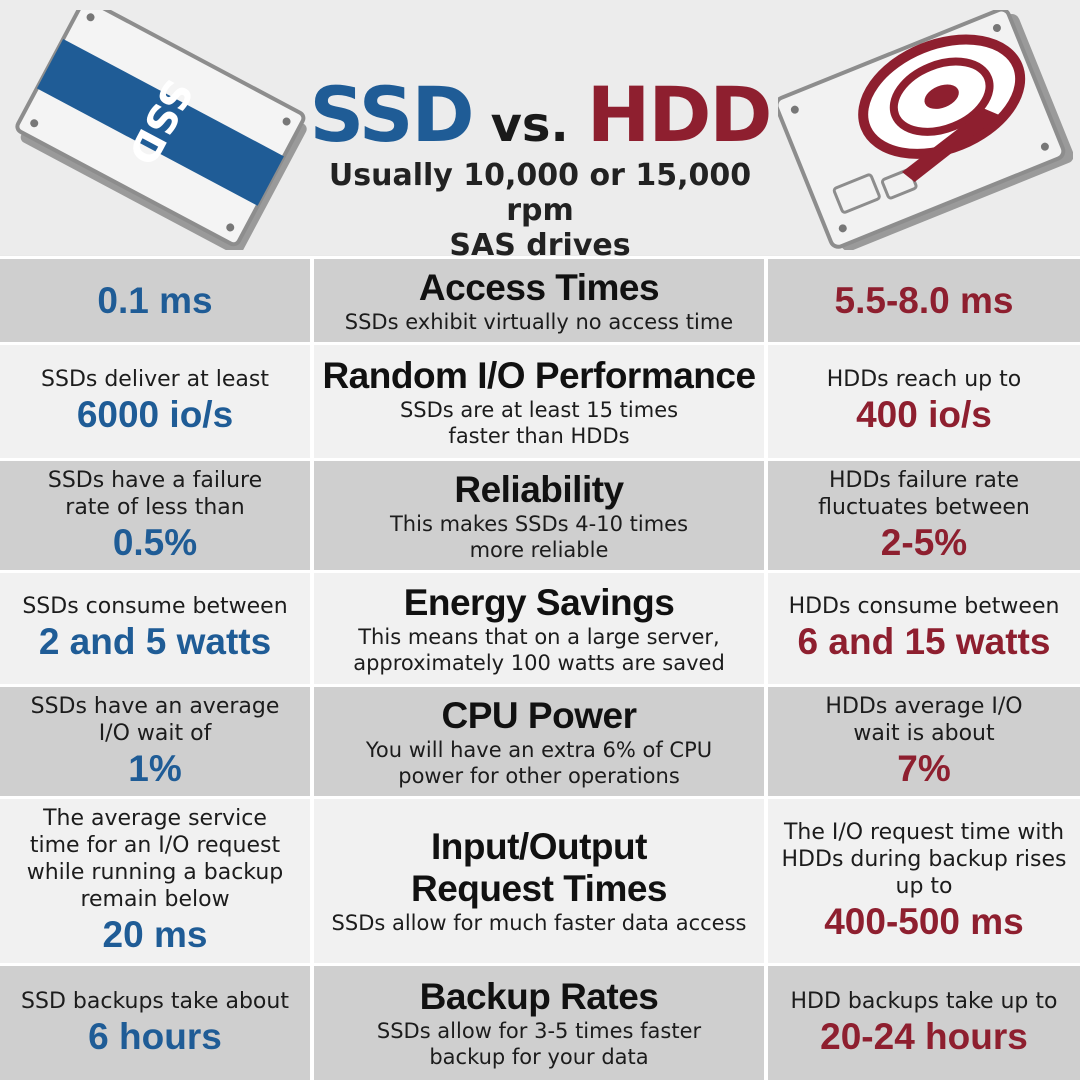 Image resolution: width=1080 pixels, height=1080 pixels. I want to click on hdd-cell: HDD backups take up to 20-24 hours, so click(924, 1023).